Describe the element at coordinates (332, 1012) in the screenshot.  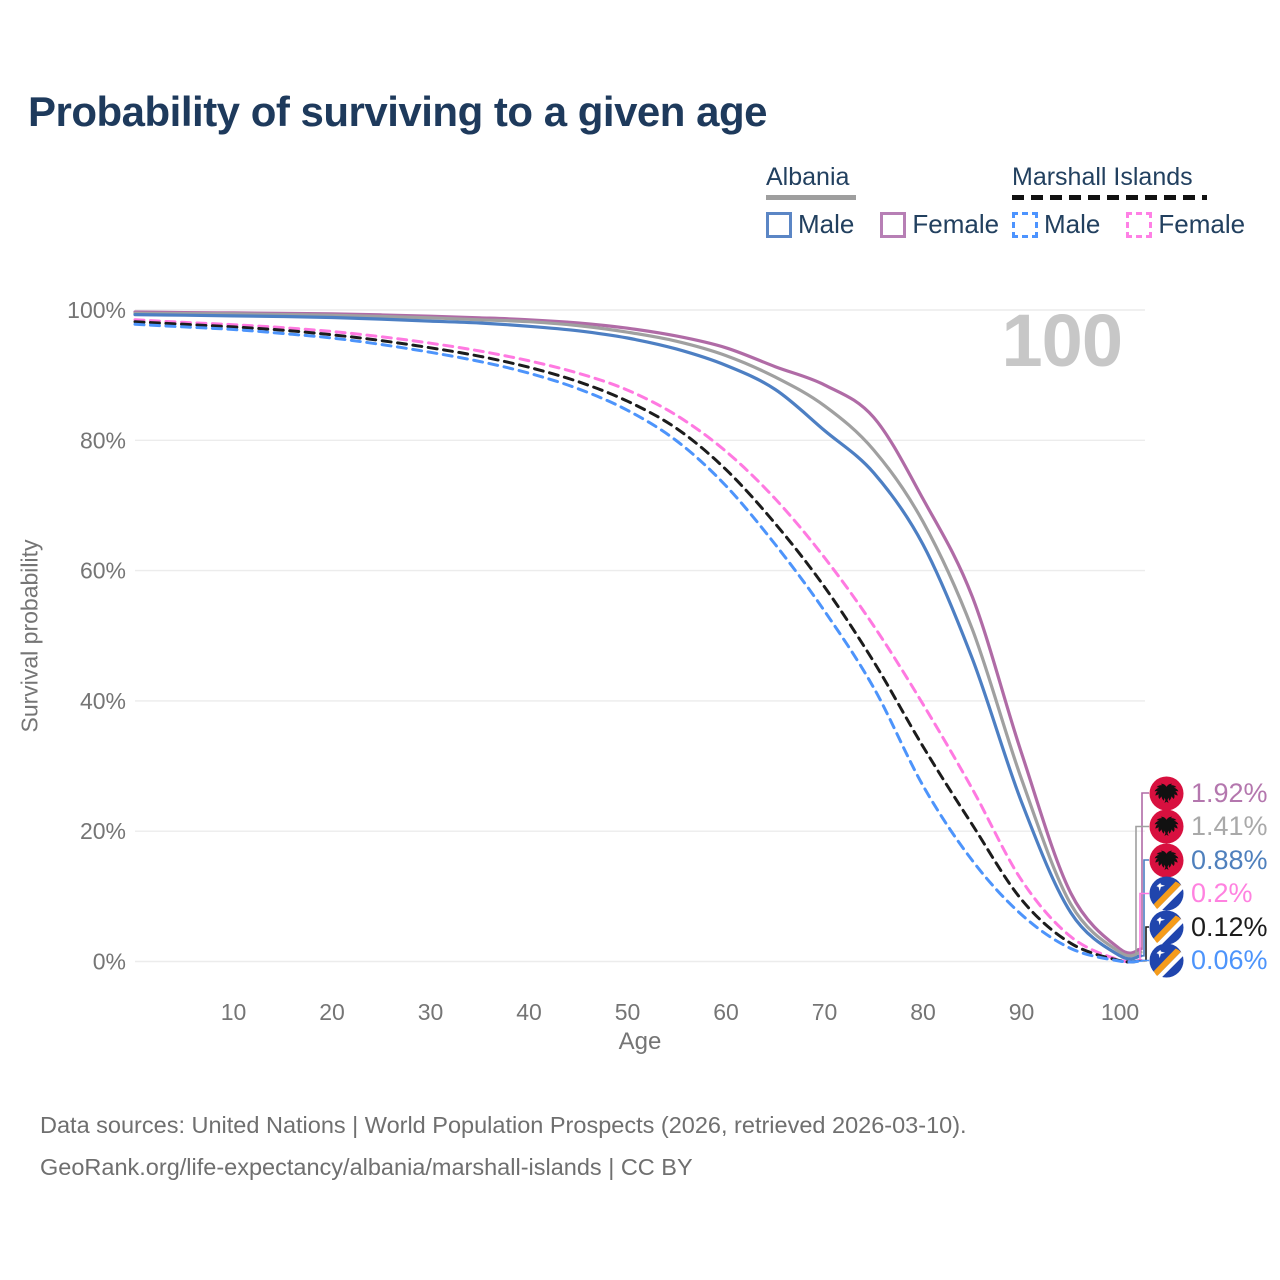
I see `x-tick-label: 20` at that location.